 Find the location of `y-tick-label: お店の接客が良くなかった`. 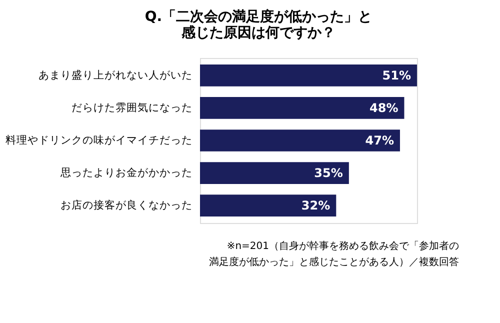

y-tick-label: お店の接客が良くなかった is located at coordinates (126, 205).